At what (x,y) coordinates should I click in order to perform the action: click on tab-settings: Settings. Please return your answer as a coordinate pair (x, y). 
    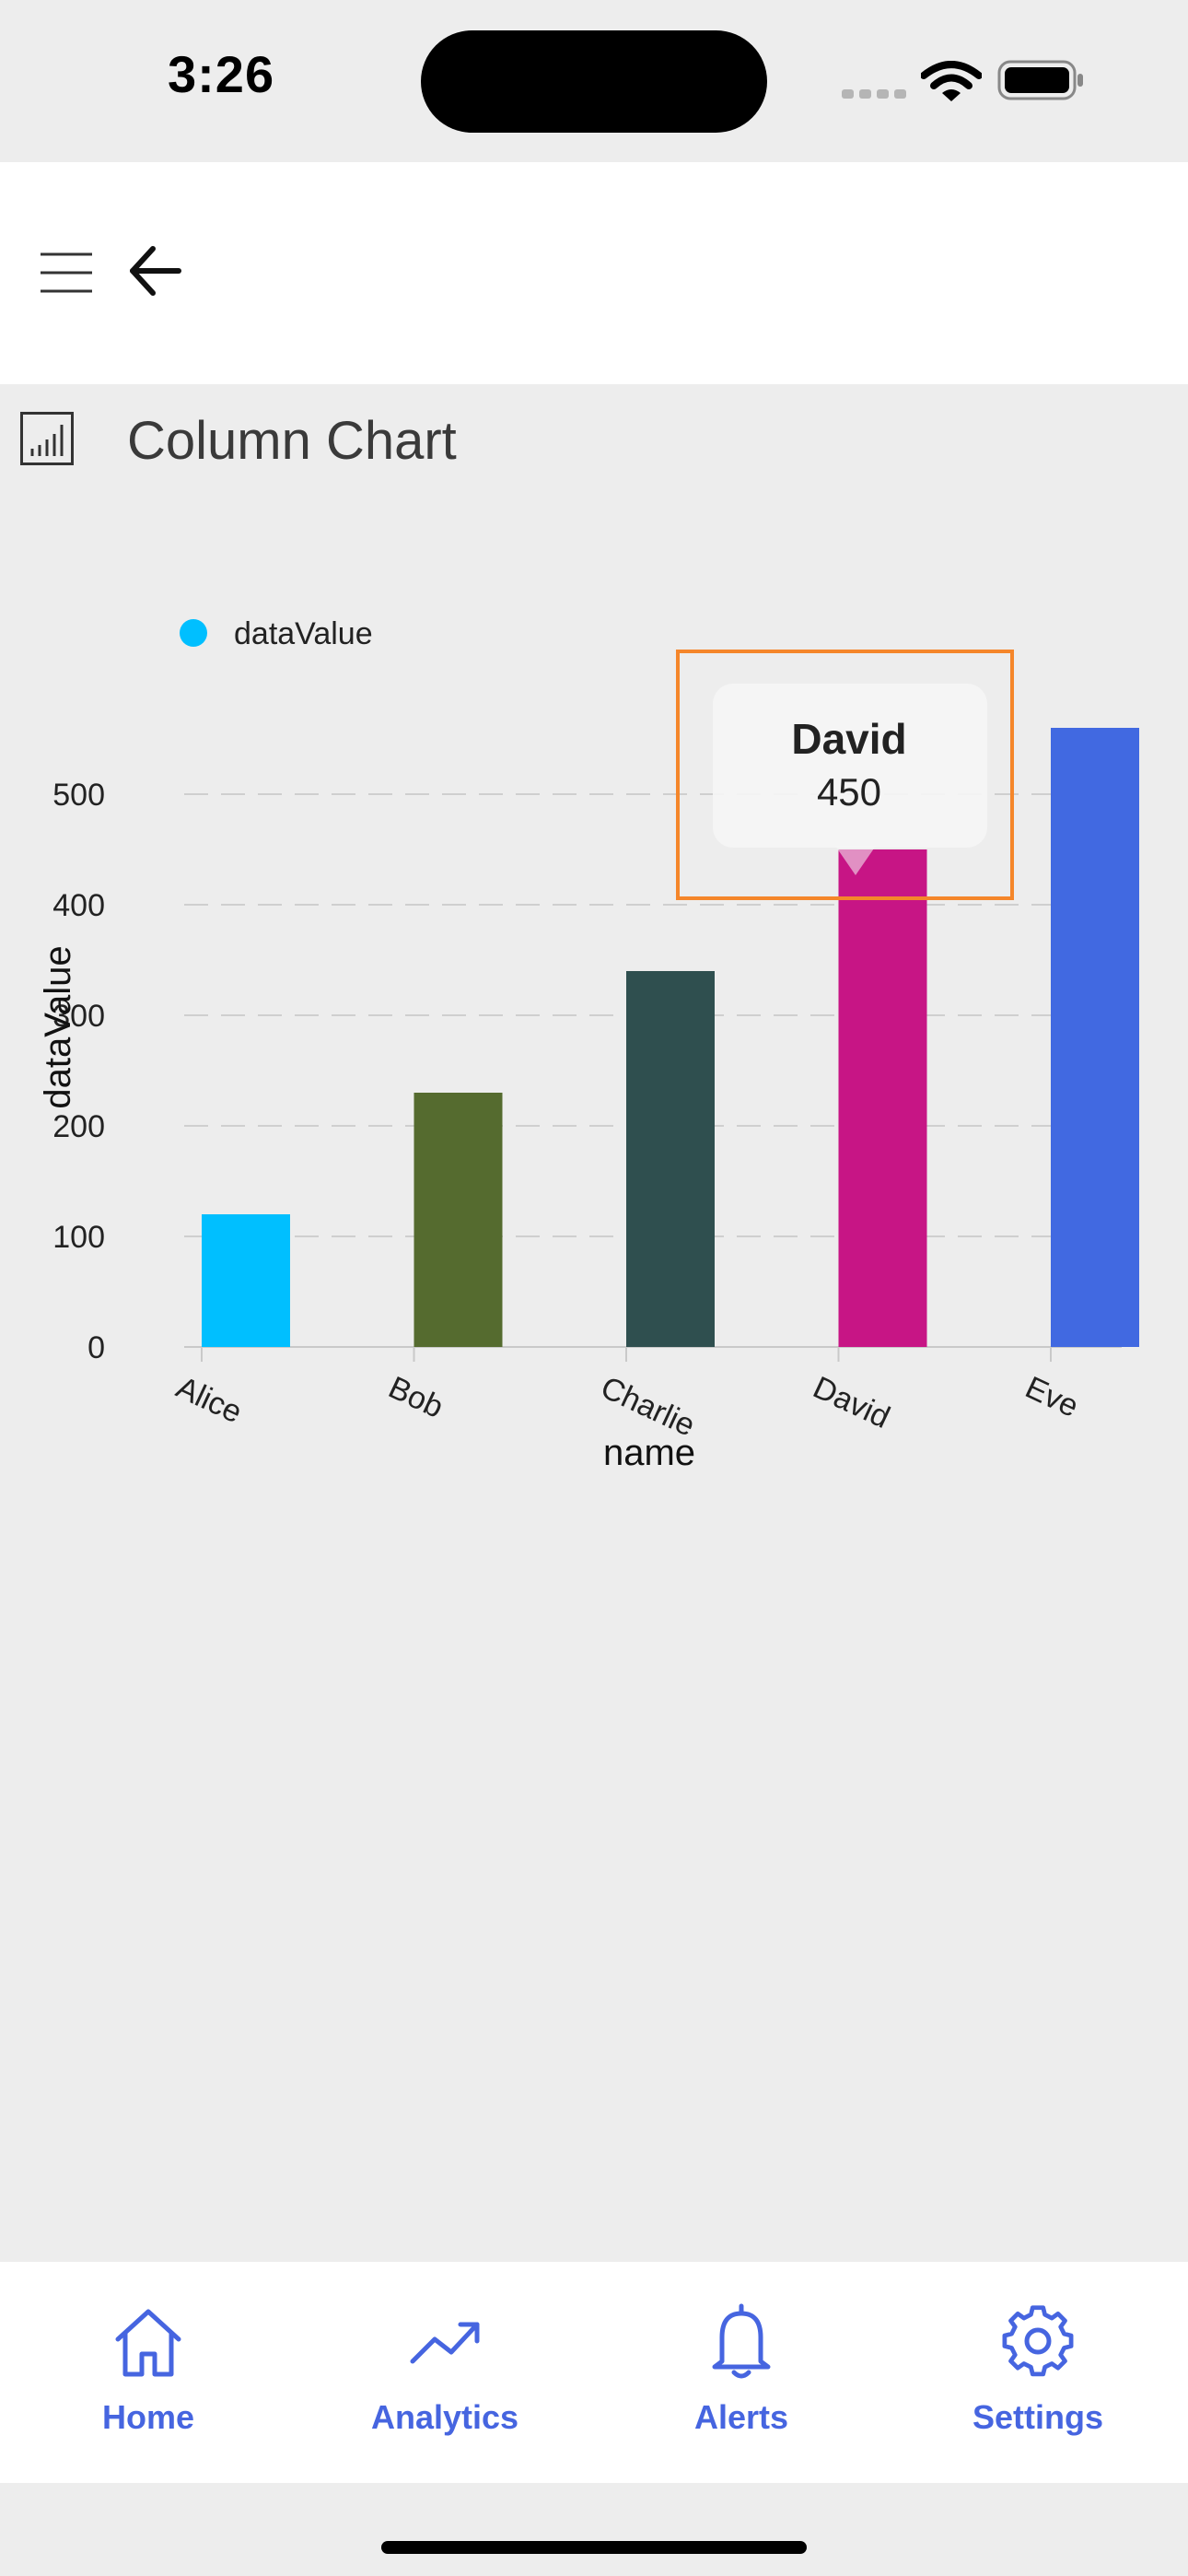
    Looking at the image, I should click on (1038, 2372).